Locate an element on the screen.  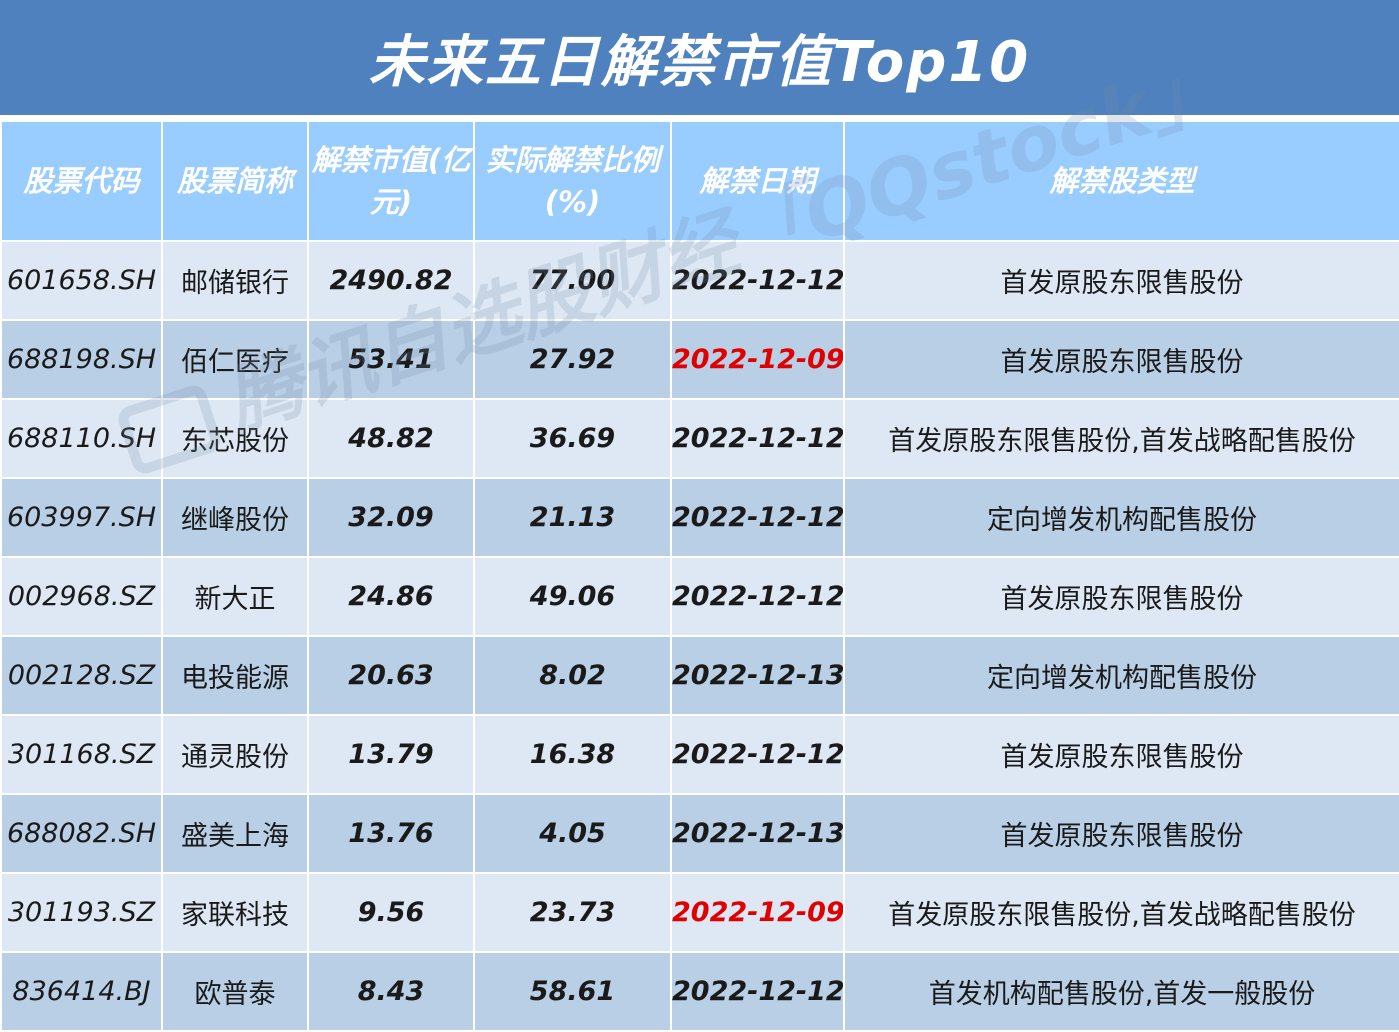
cell-name: 欧普泰 is located at coordinates (235, 991).